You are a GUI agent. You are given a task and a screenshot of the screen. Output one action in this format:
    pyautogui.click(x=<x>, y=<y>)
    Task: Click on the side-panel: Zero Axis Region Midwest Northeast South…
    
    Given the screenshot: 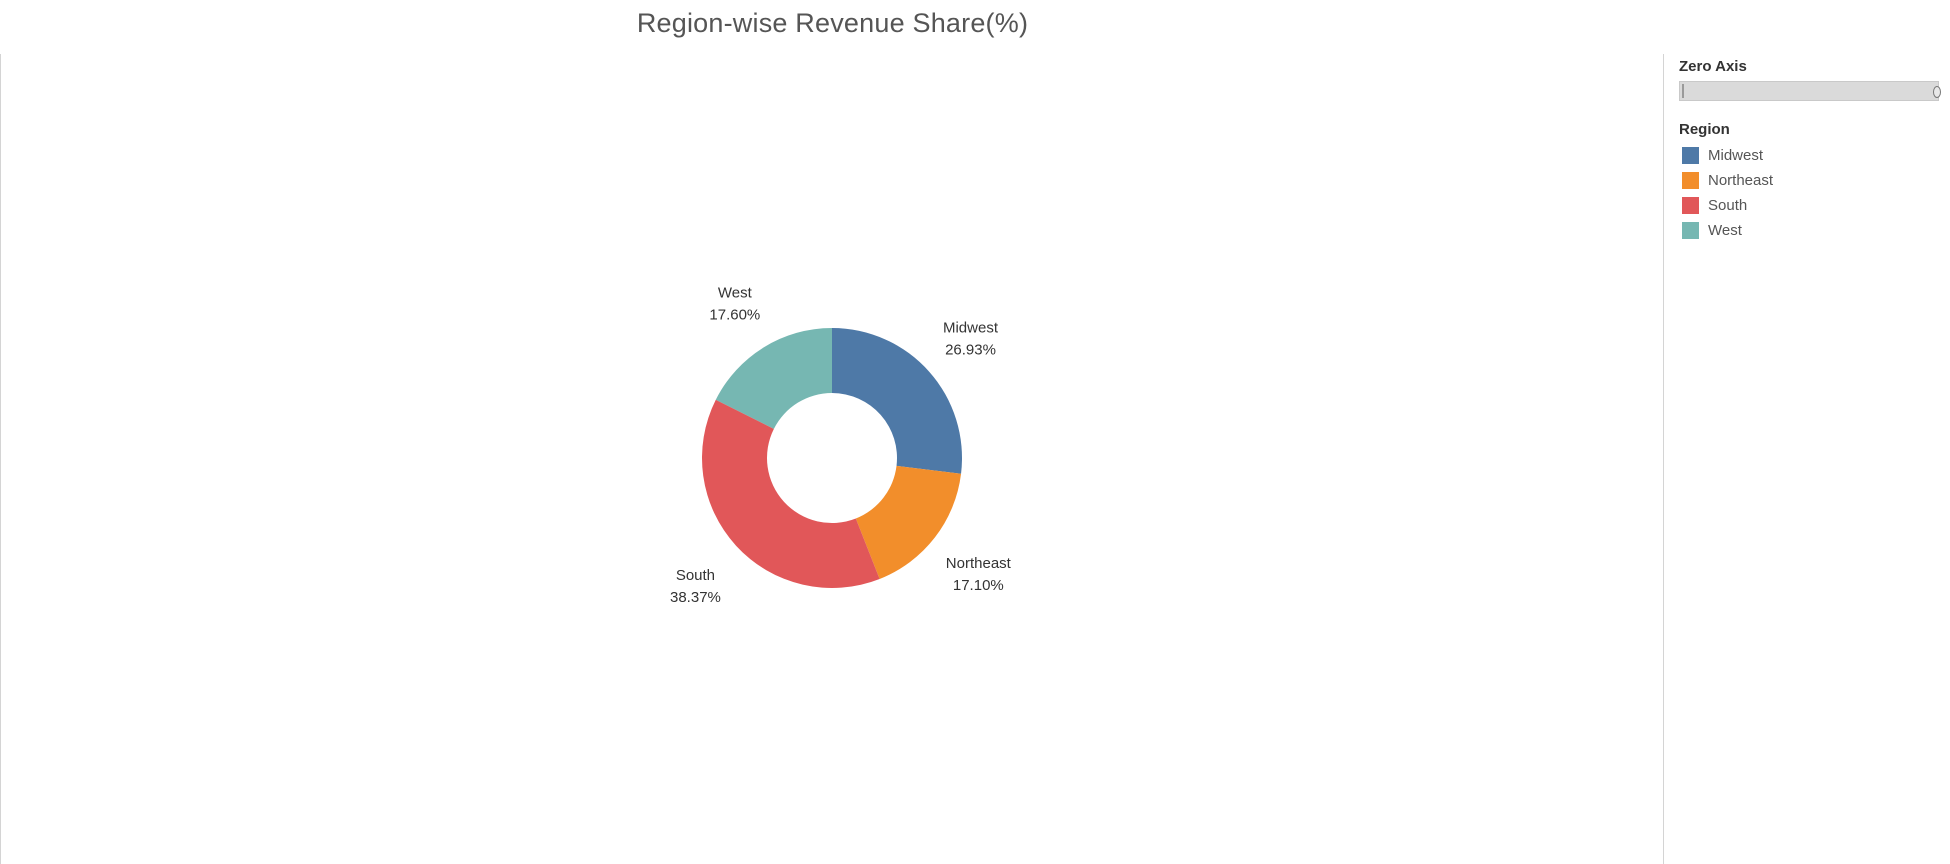 What is the action you would take?
    pyautogui.click(x=1814, y=150)
    